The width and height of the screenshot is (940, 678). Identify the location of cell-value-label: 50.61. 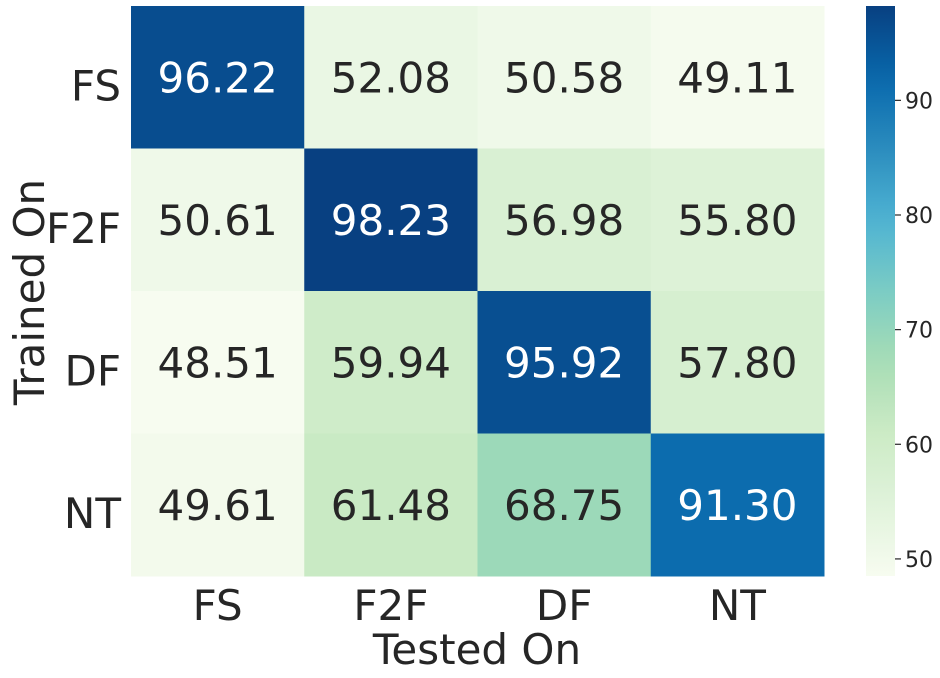
(218, 220).